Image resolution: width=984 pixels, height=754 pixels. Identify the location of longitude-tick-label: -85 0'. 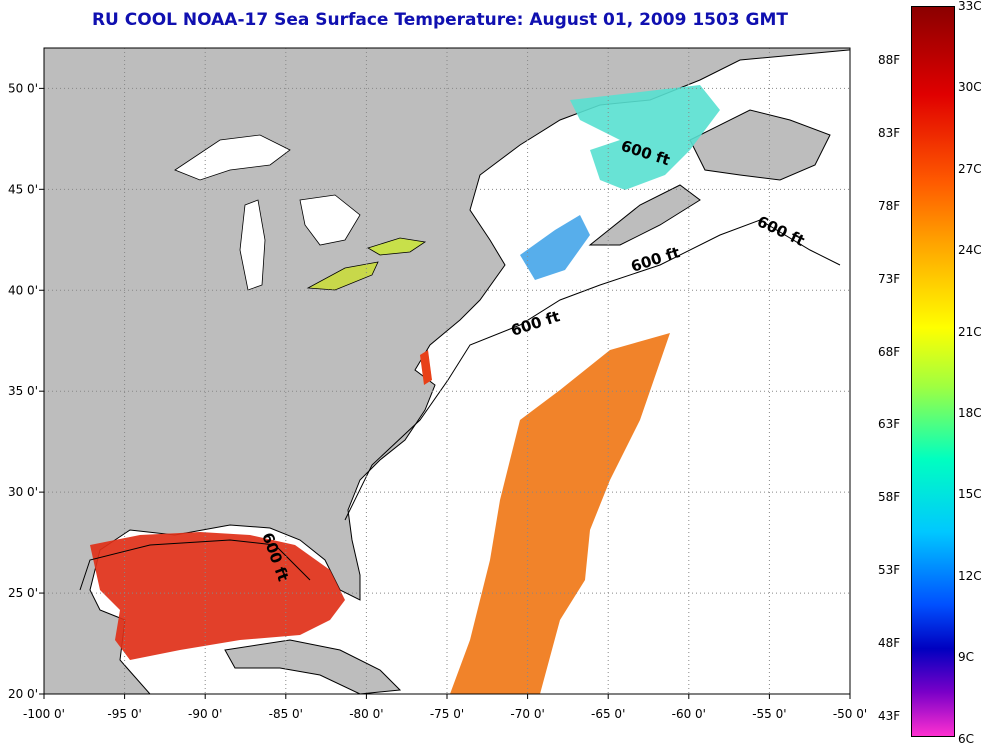
(286, 714).